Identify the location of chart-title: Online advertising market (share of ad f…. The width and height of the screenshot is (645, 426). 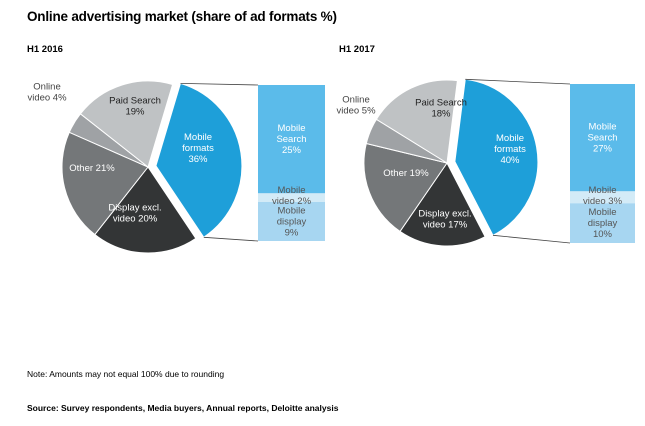
(182, 16).